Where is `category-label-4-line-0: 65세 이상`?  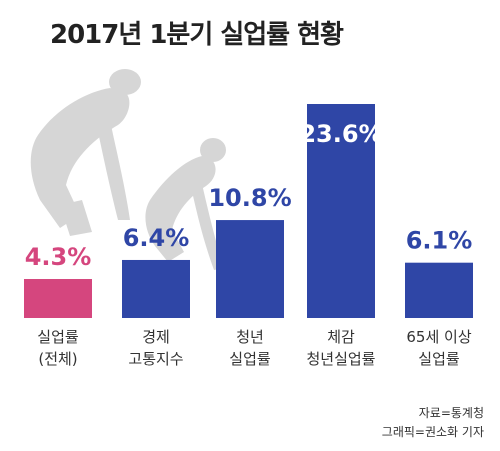 category-label-4-line-0: 65세 이상 is located at coordinates (438, 337).